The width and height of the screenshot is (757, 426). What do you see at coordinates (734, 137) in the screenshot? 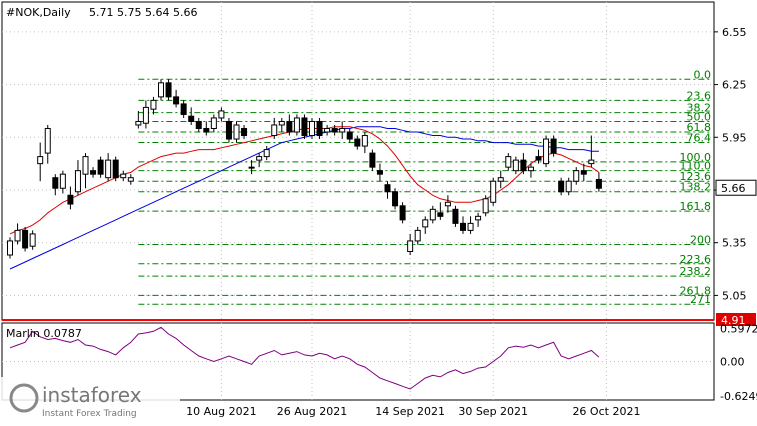
I see `y-tick-label: 5.95` at bounding box center [734, 137].